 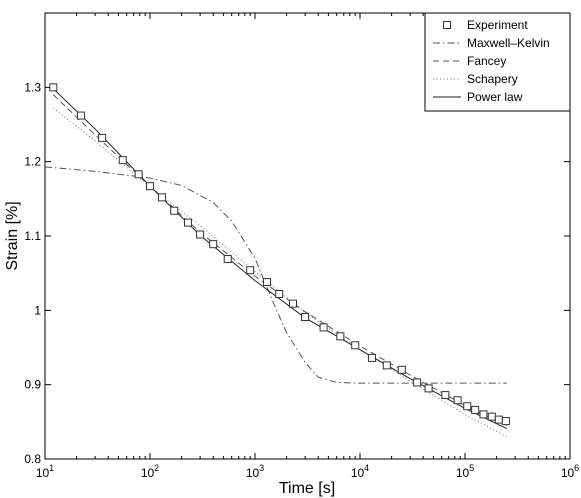 What do you see at coordinates (465, 471) in the screenshot?
I see `x-tick-label: 10⁵` at bounding box center [465, 471].